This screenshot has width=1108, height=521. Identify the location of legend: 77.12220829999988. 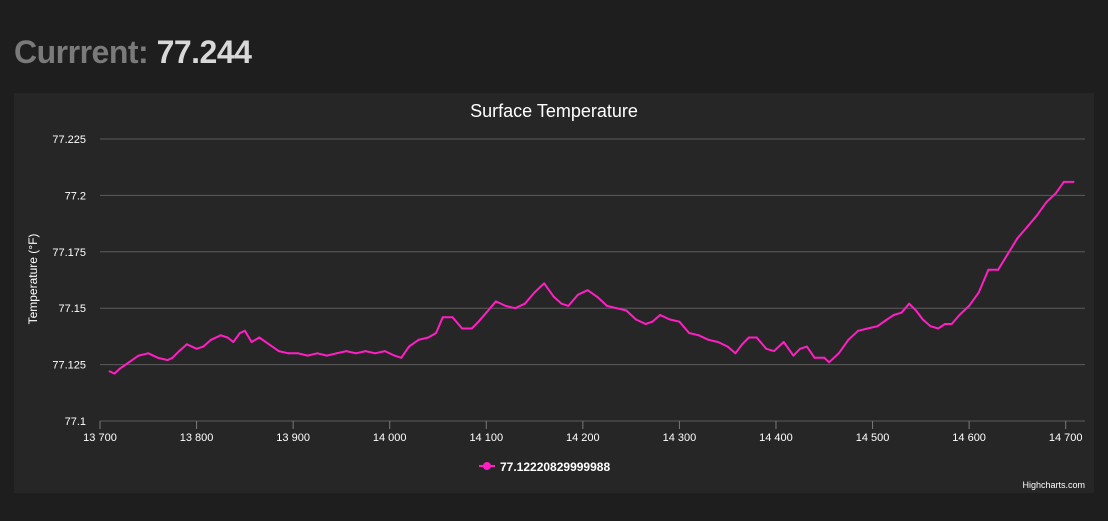
(544, 467).